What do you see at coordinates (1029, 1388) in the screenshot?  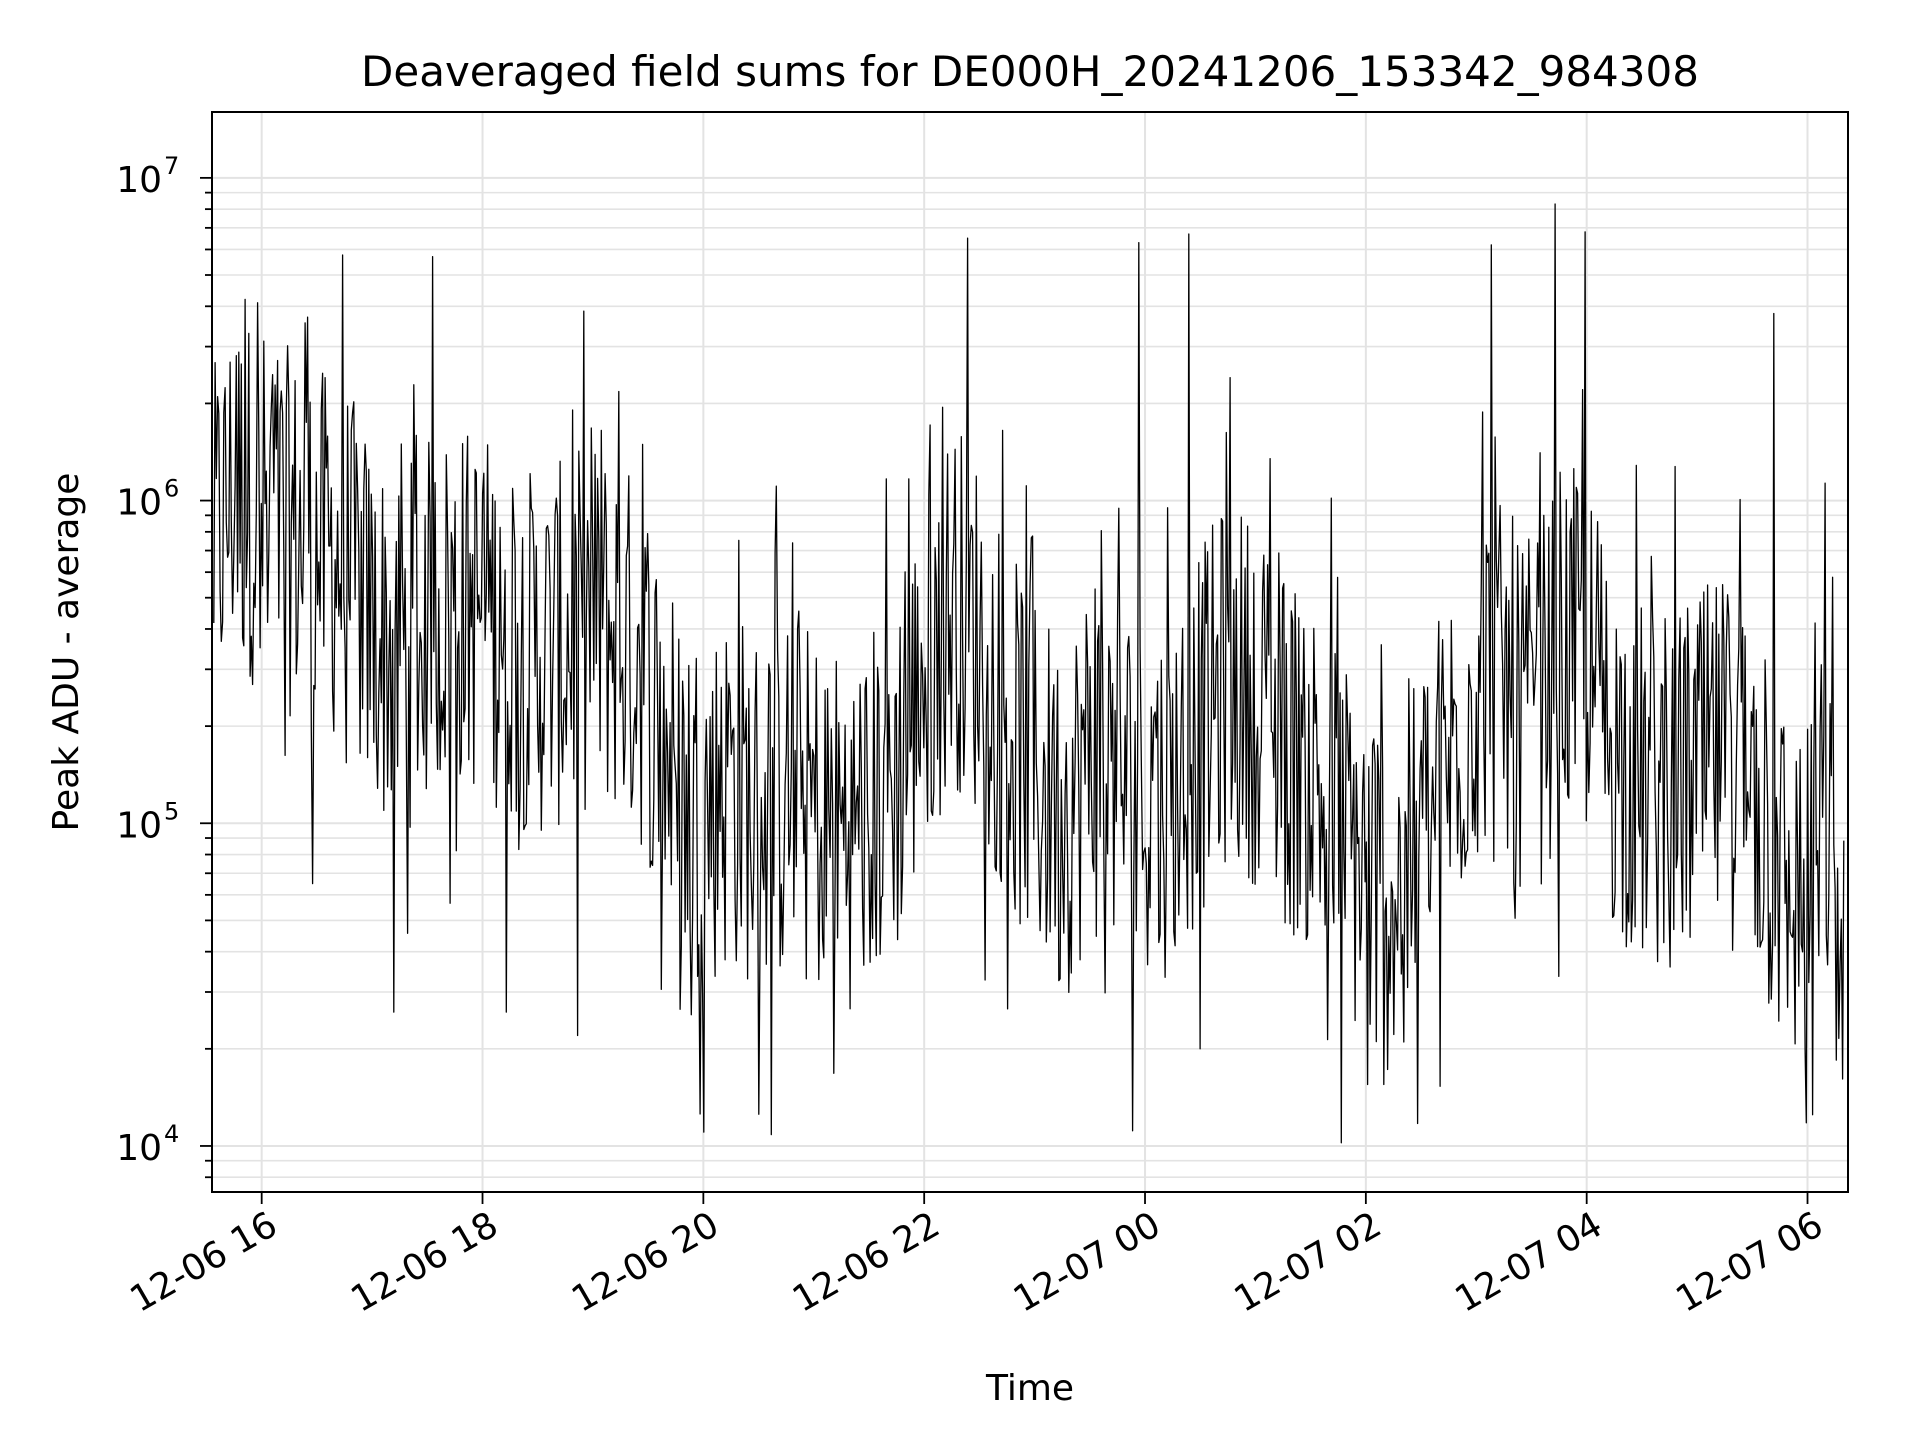 I see `x-axis-label: Time` at bounding box center [1029, 1388].